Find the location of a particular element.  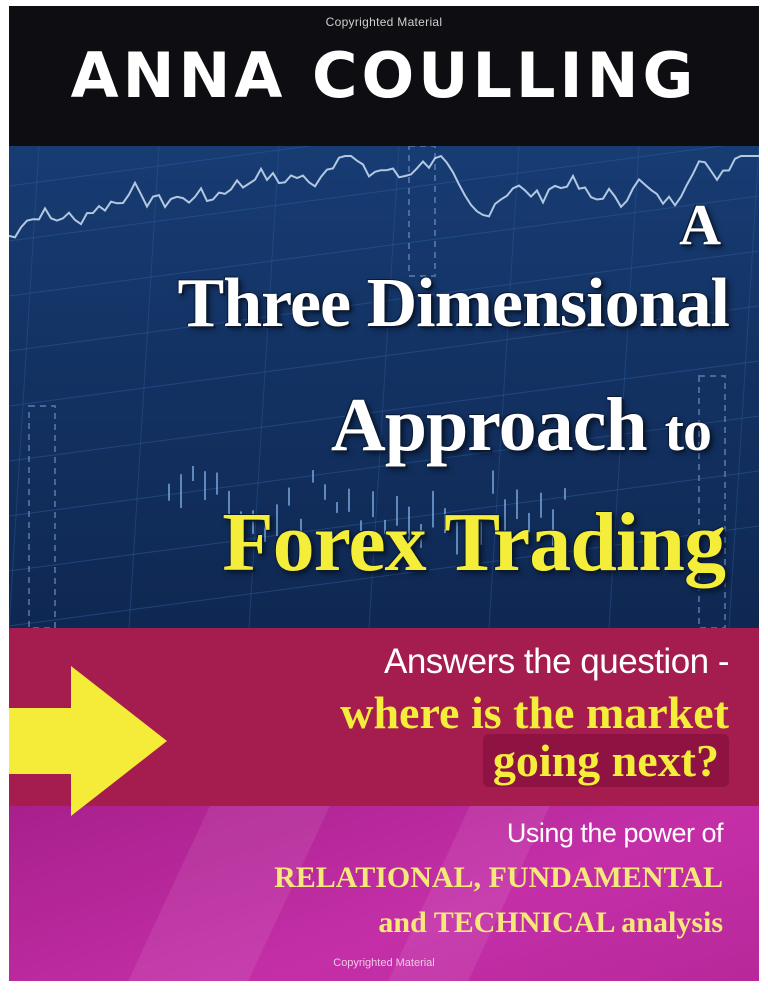

author-name: ANNA COULLING is located at coordinates (384, 75).